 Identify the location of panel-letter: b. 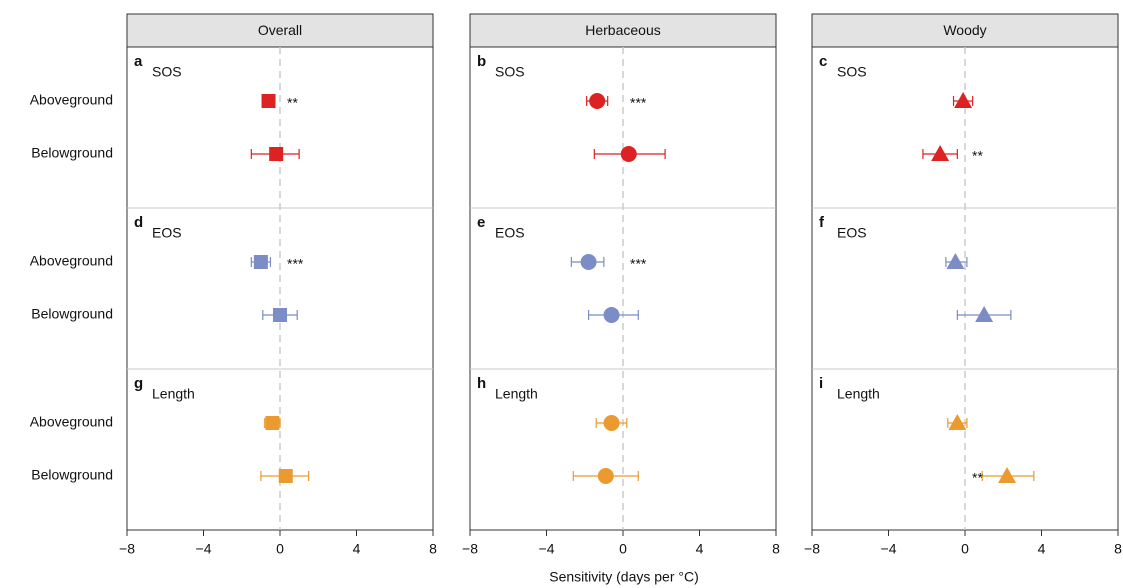
(481, 61).